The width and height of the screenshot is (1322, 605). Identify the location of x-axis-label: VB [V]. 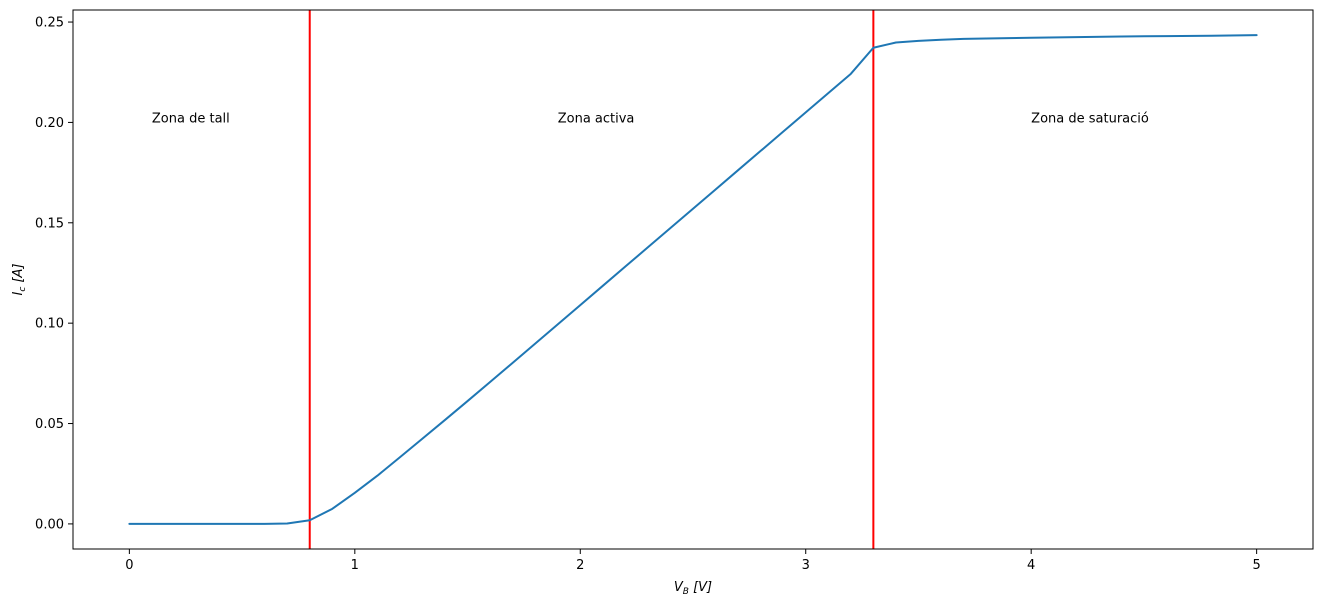
(693, 588).